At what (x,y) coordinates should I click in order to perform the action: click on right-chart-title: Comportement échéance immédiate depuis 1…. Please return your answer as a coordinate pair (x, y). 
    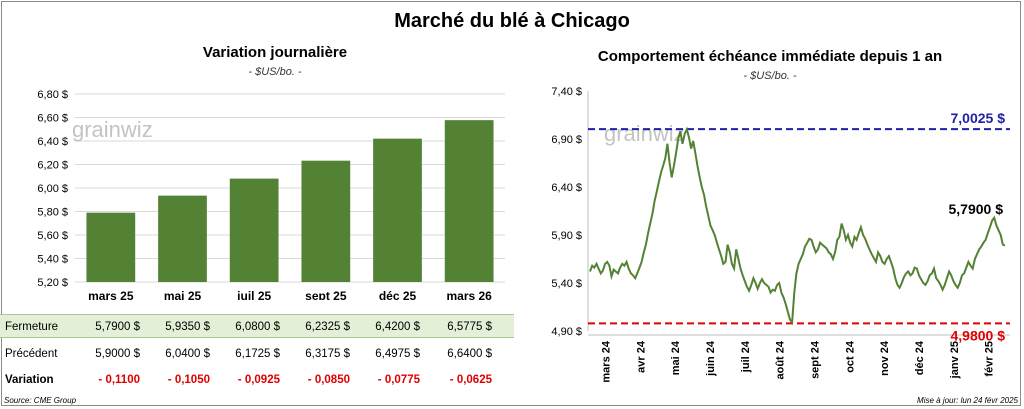
    Looking at the image, I should click on (770, 56).